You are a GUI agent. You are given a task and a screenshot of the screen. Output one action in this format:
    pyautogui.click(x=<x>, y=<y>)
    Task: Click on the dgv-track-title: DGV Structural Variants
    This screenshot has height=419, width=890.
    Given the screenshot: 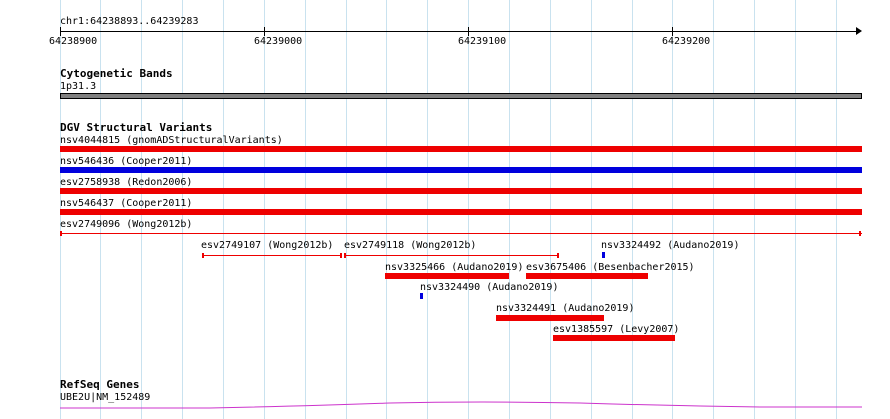 What is the action you would take?
    pyautogui.click(x=136, y=127)
    